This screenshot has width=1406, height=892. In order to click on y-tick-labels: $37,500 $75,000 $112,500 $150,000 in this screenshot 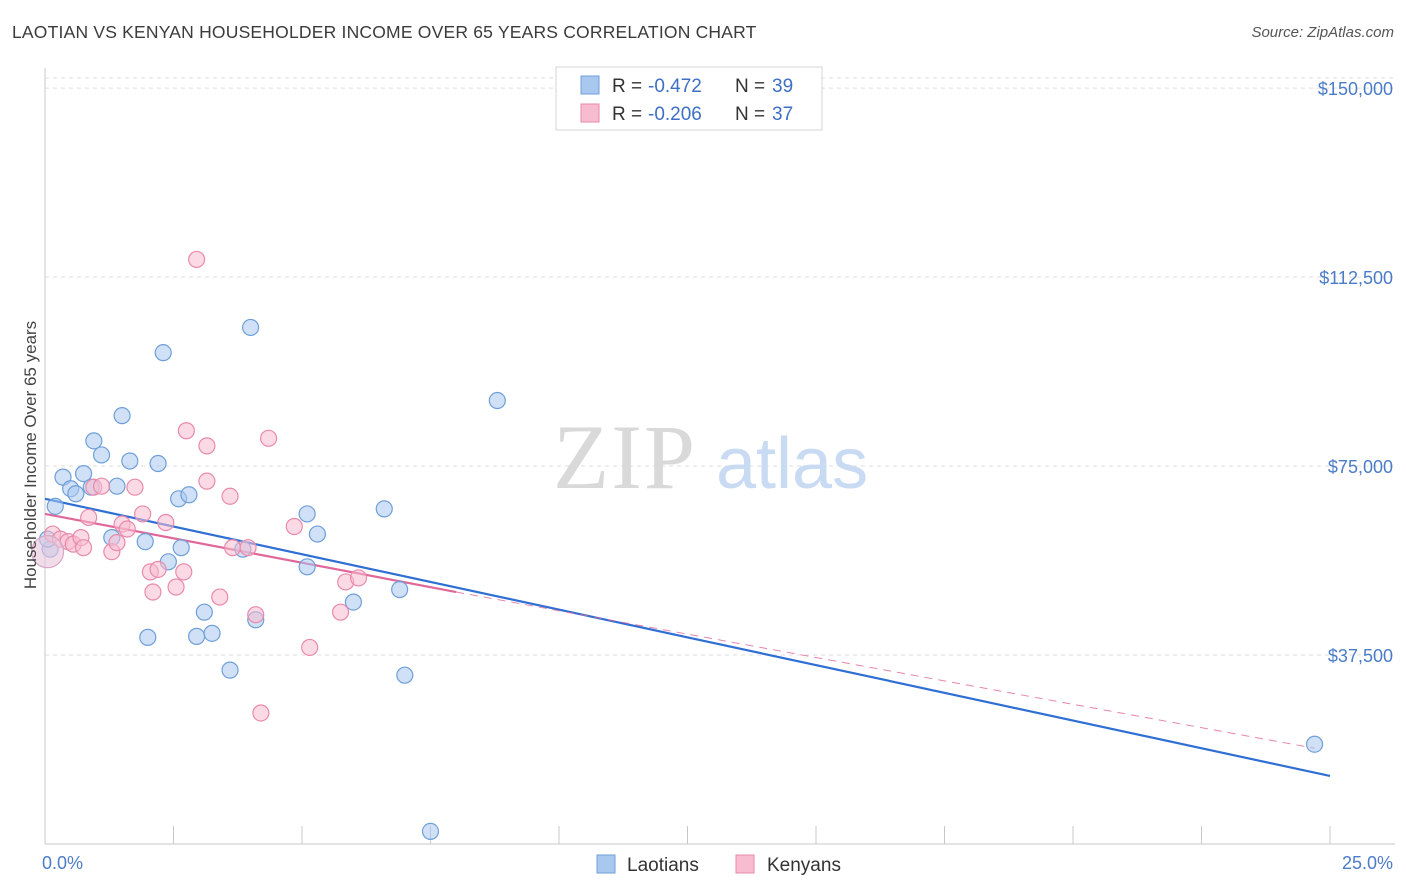, I will do `click(1355, 372)`.